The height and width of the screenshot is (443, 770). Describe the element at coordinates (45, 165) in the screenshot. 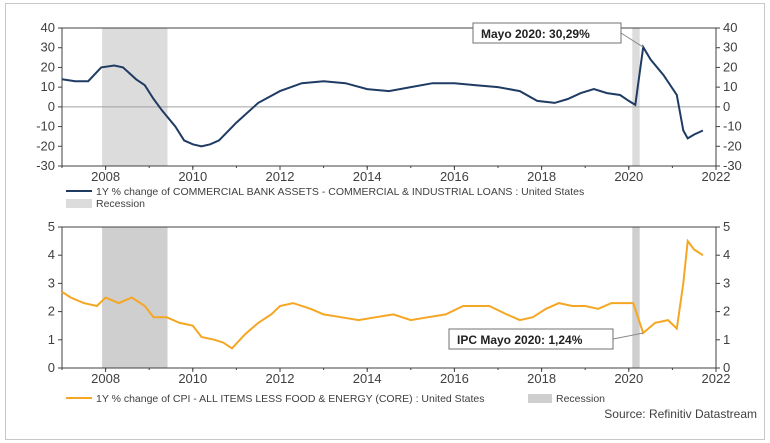

I see `y-tick-label-left: -30` at that location.